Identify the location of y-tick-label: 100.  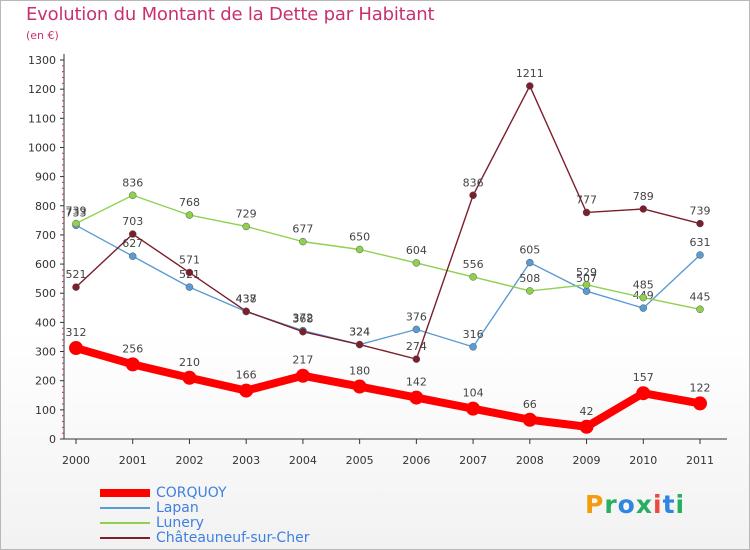
(45, 410).